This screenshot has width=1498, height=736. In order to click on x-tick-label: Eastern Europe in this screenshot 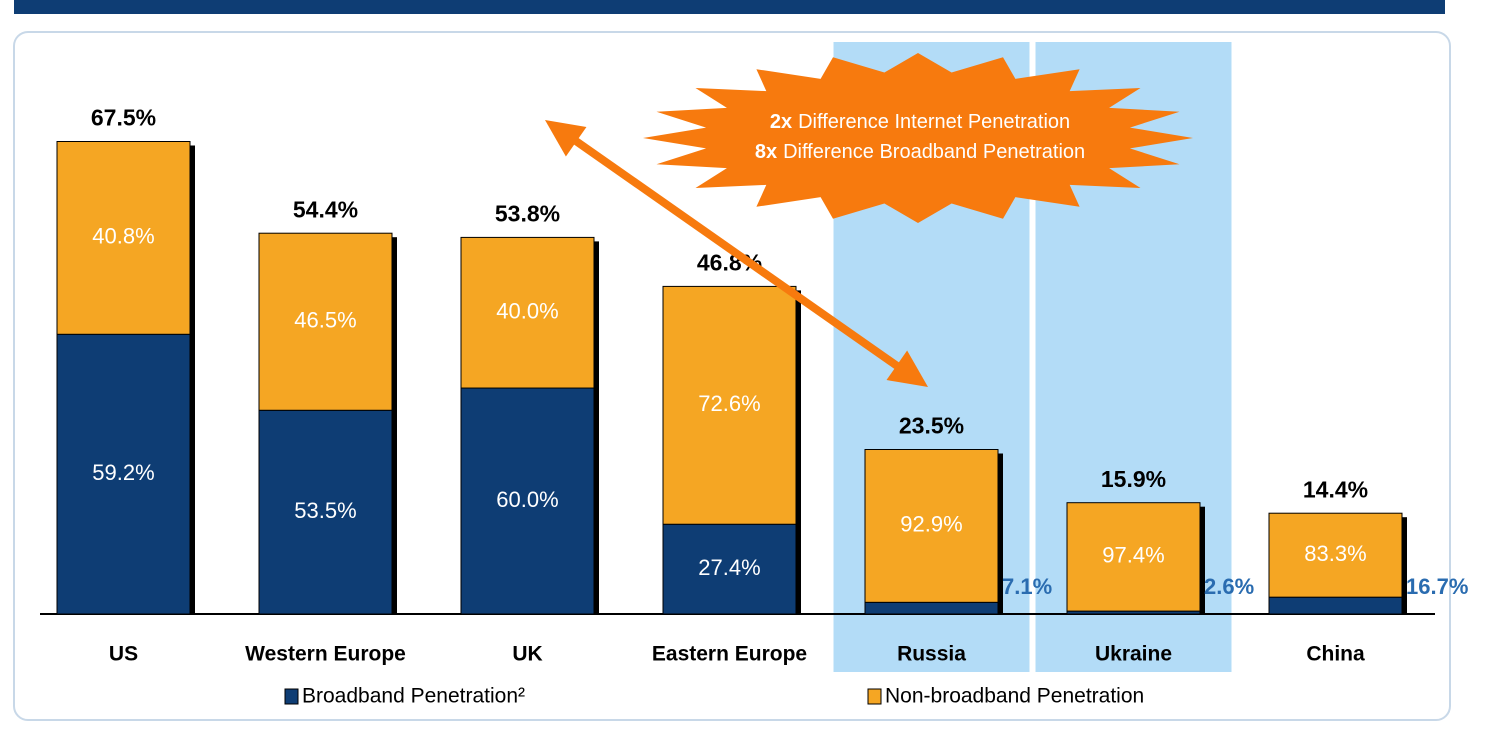, I will do `click(729, 654)`.